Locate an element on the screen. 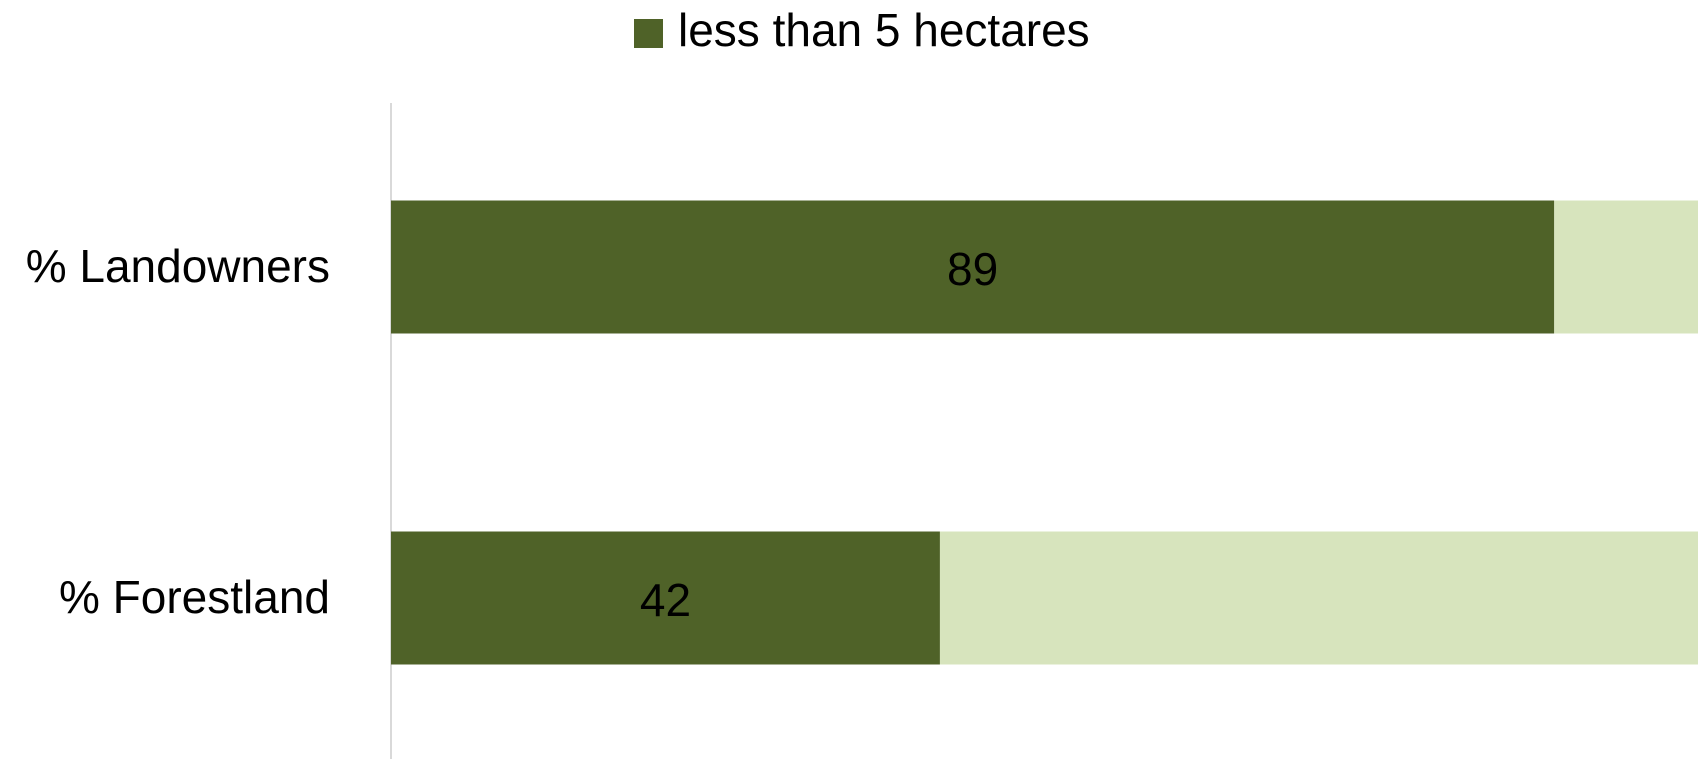 Image resolution: width=1699 pixels, height=759 pixels. data-label: 42 is located at coordinates (665, 600).